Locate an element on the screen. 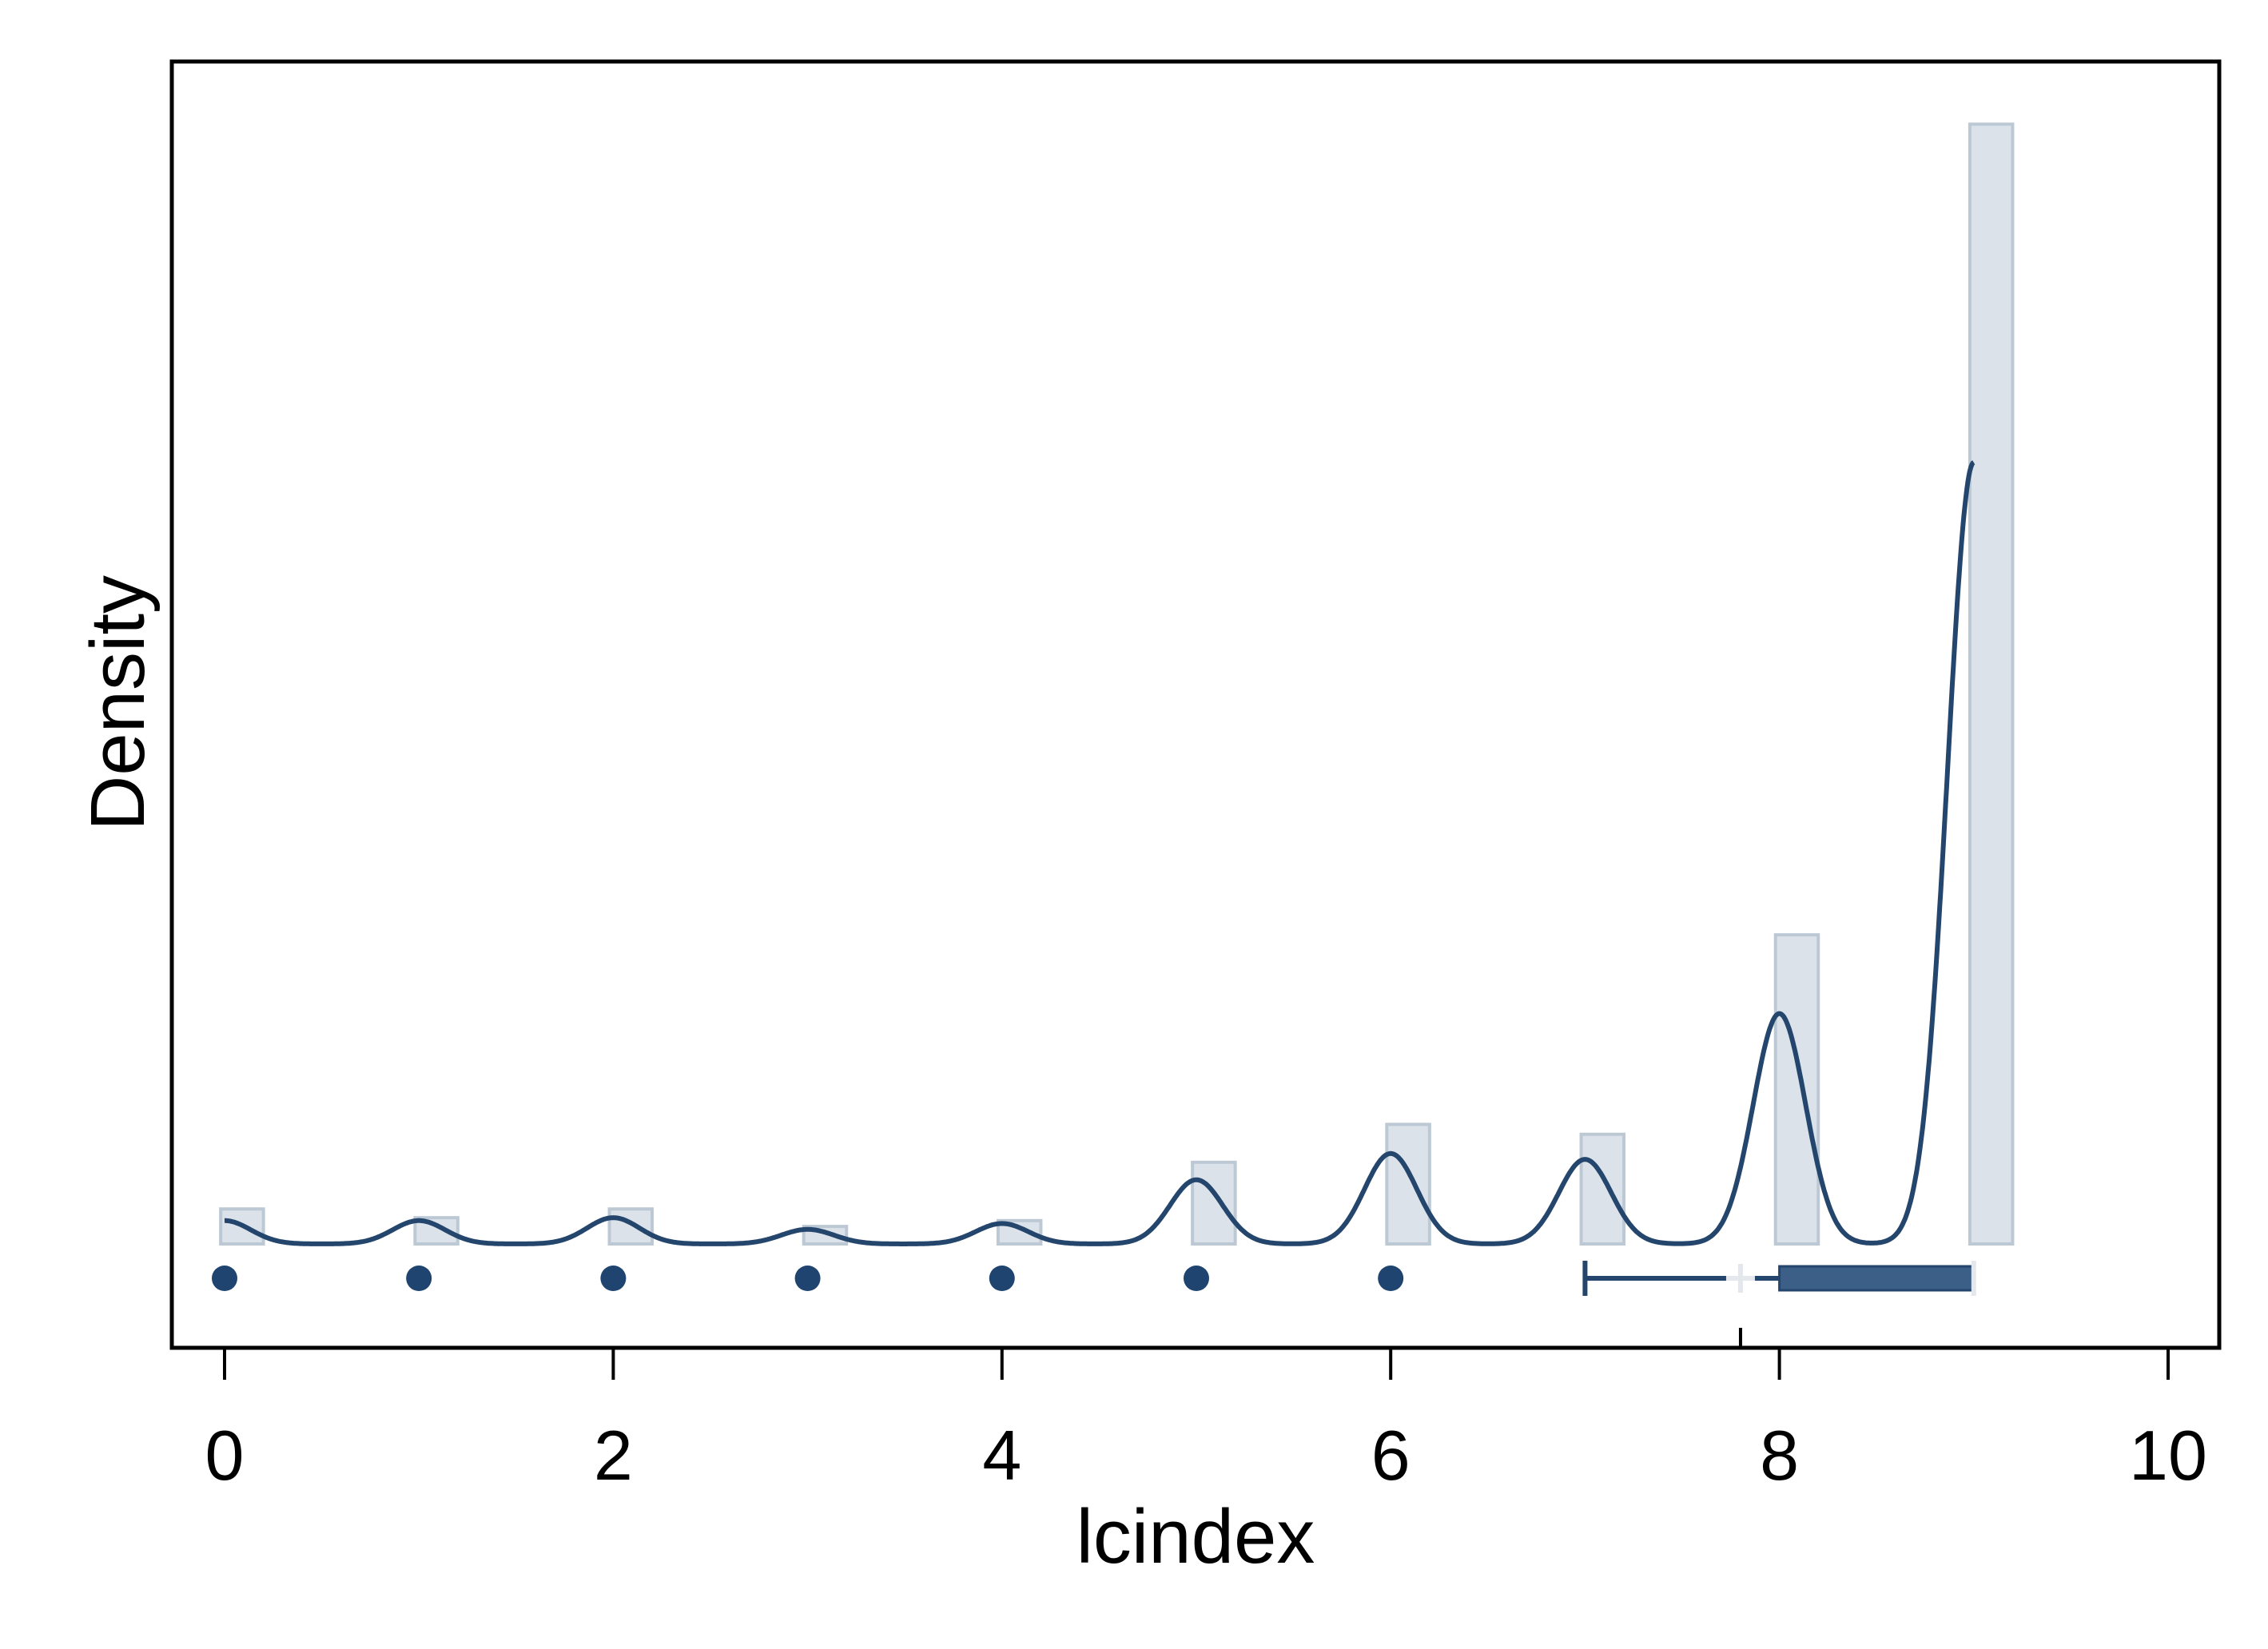 Image resolution: width=2268 pixels, height=1649 pixels. x-tick-label: 0 is located at coordinates (225, 1455).